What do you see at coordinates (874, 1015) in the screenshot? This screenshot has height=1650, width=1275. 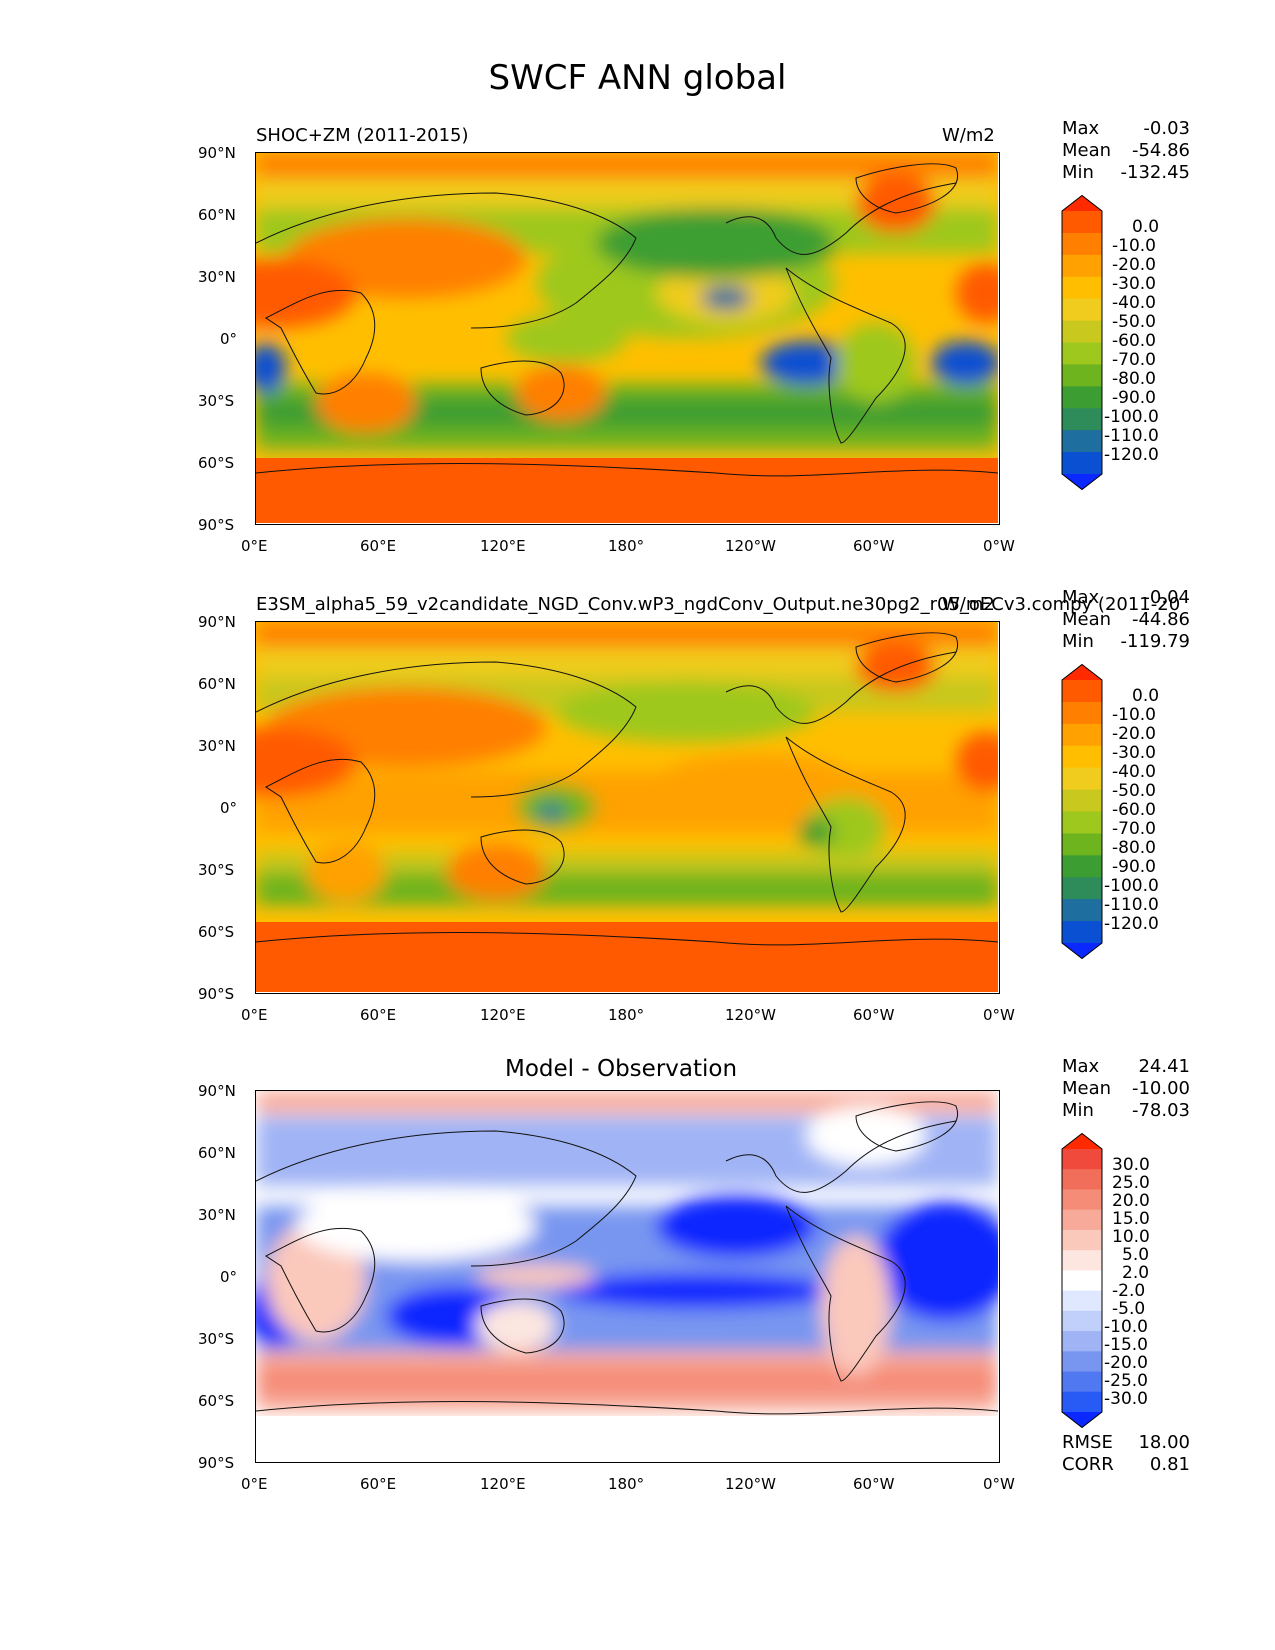 I see `panel-2-lon-tick-60w: 60°W` at bounding box center [874, 1015].